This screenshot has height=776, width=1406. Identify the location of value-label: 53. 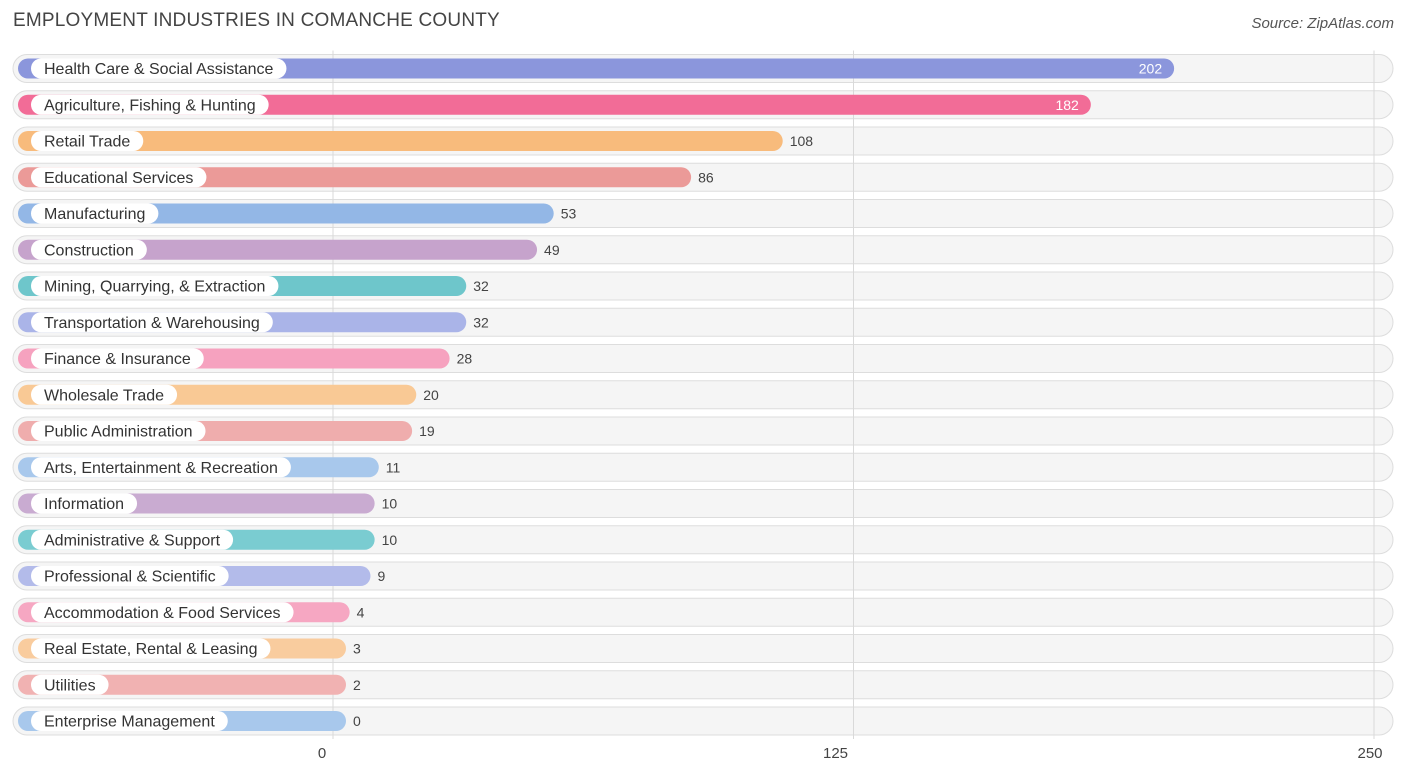
(569, 214).